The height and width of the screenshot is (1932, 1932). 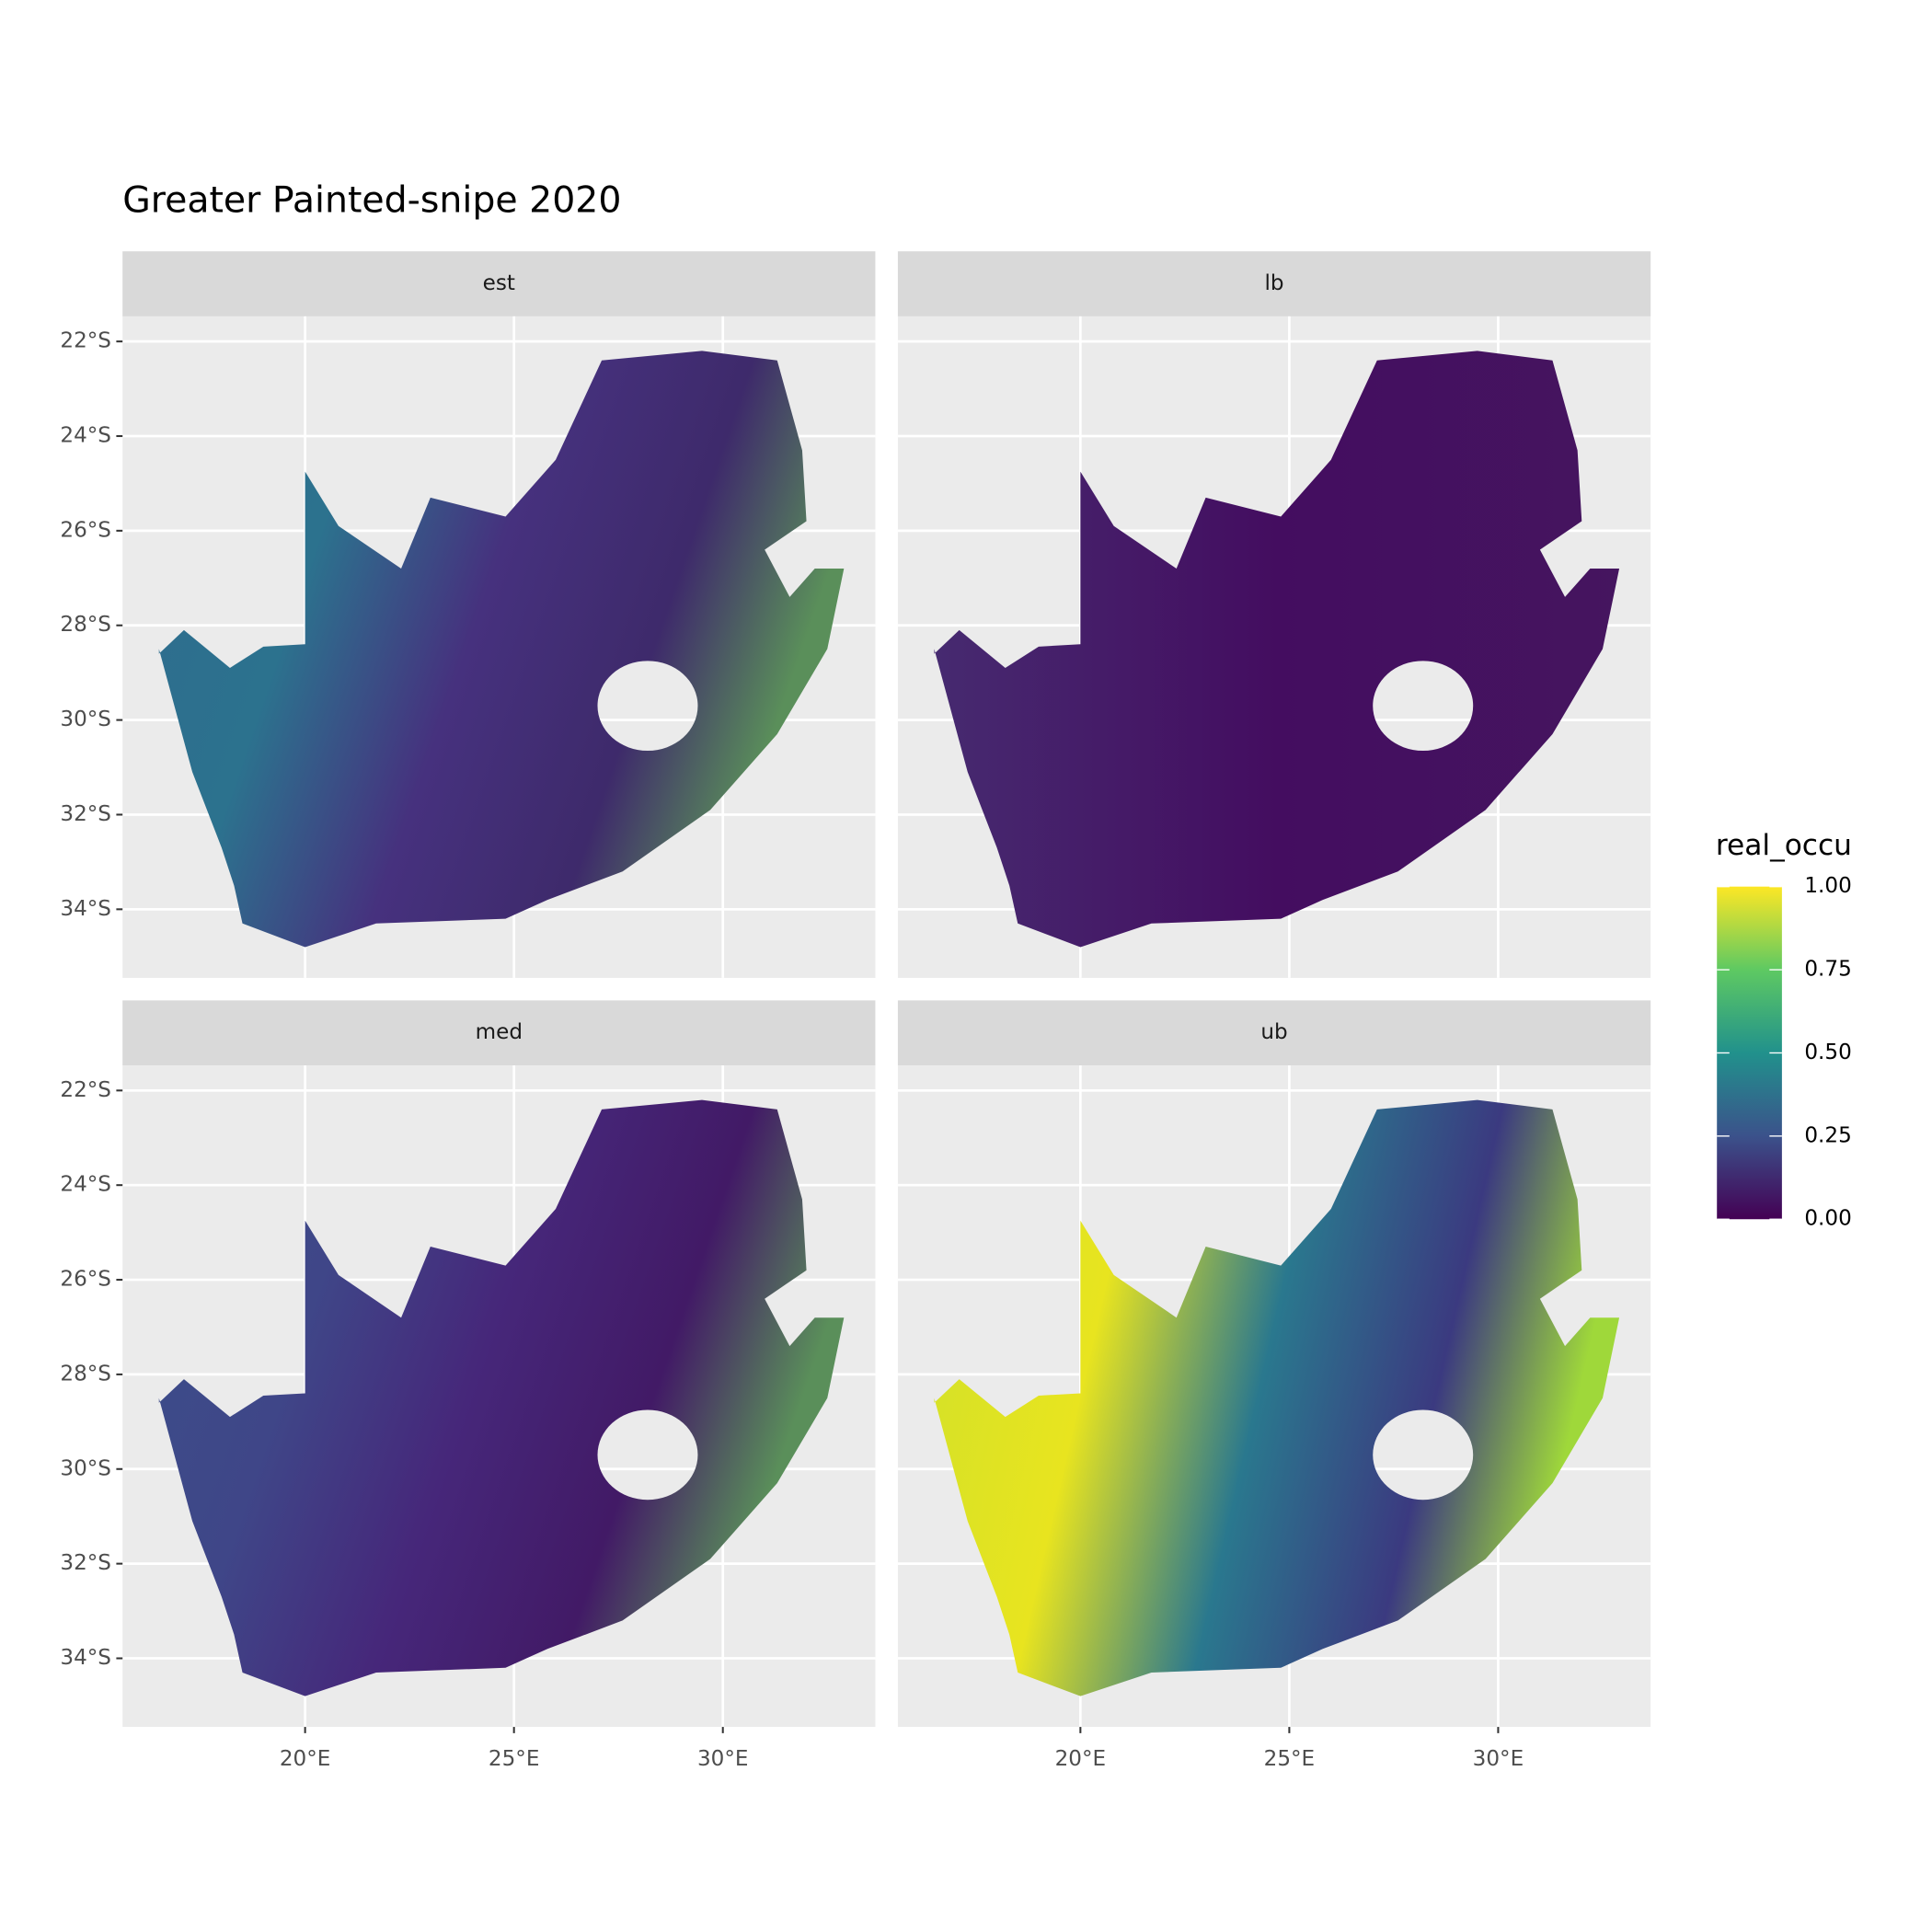 I want to click on legend-tick-label: 0.50, so click(x=1827, y=1052).